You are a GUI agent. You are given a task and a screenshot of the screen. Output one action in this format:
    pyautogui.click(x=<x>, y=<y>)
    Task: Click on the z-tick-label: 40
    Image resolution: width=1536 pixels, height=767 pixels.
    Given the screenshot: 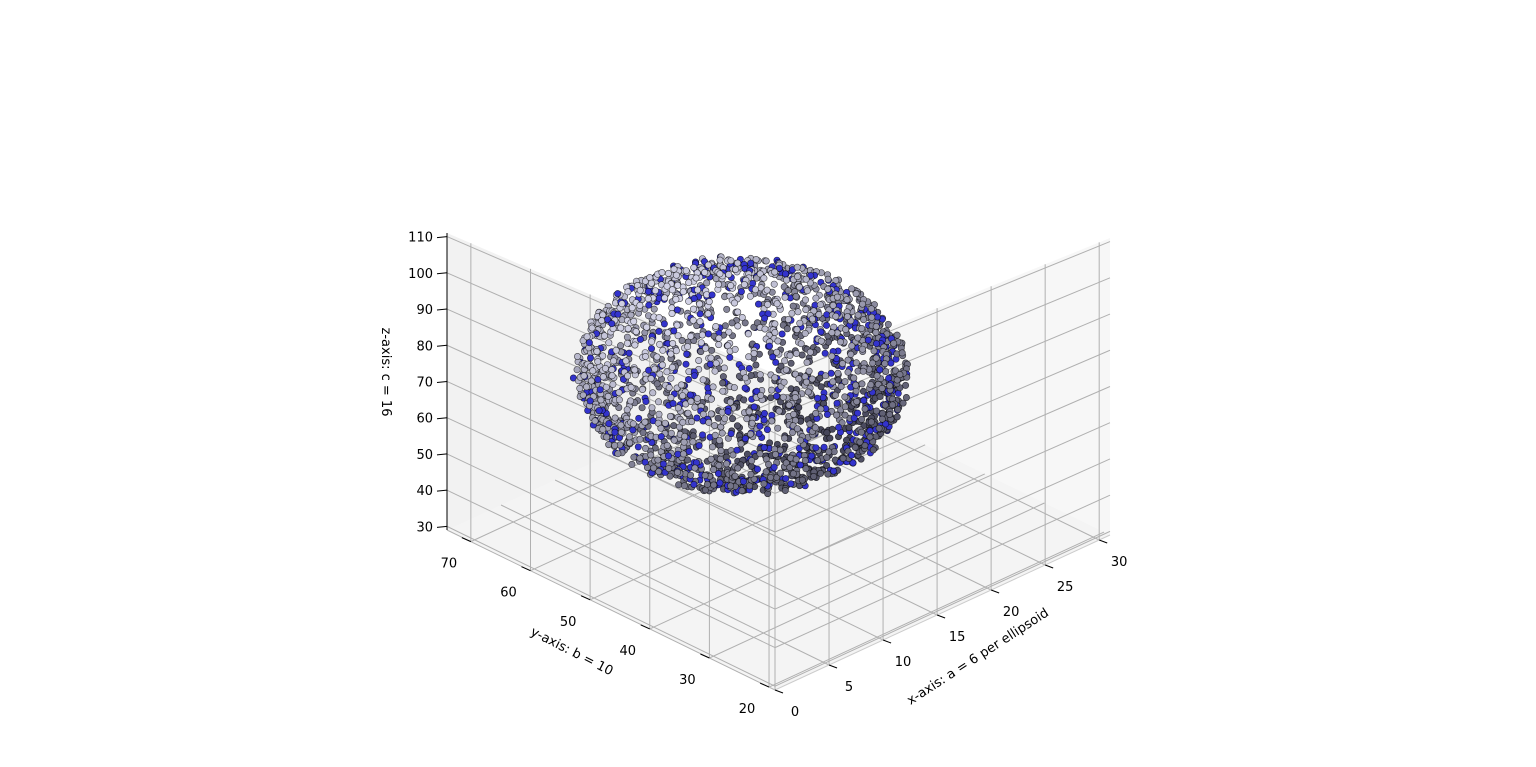 What is the action you would take?
    pyautogui.click(x=424, y=491)
    